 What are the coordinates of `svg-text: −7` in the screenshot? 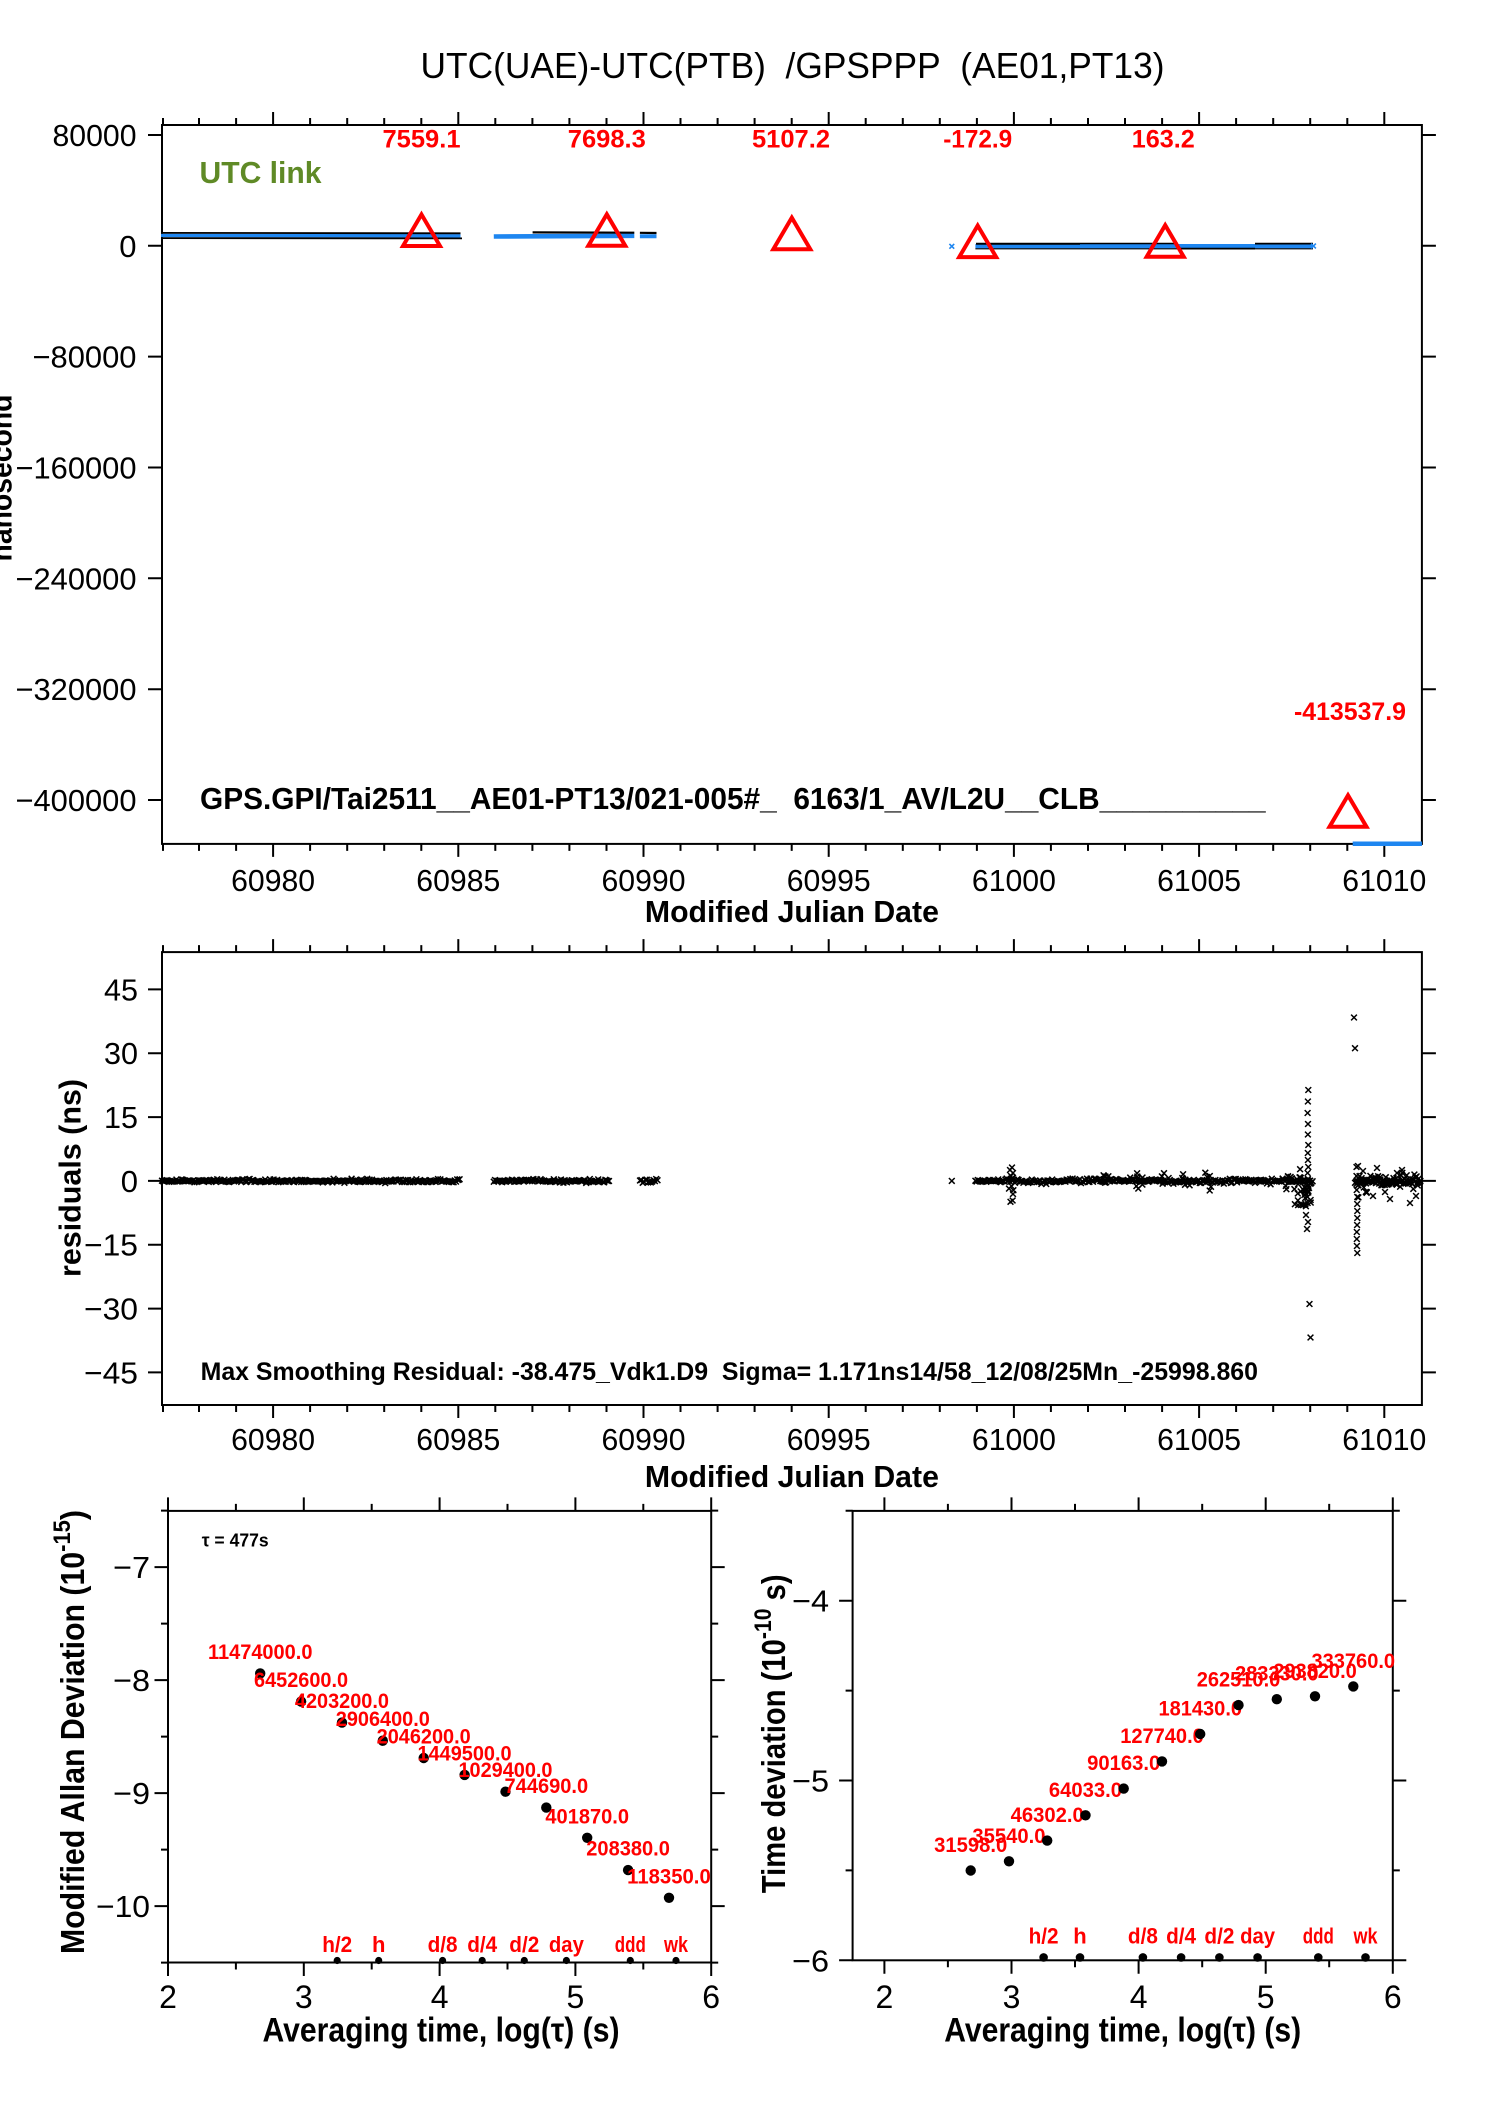 It's located at (131, 1567).